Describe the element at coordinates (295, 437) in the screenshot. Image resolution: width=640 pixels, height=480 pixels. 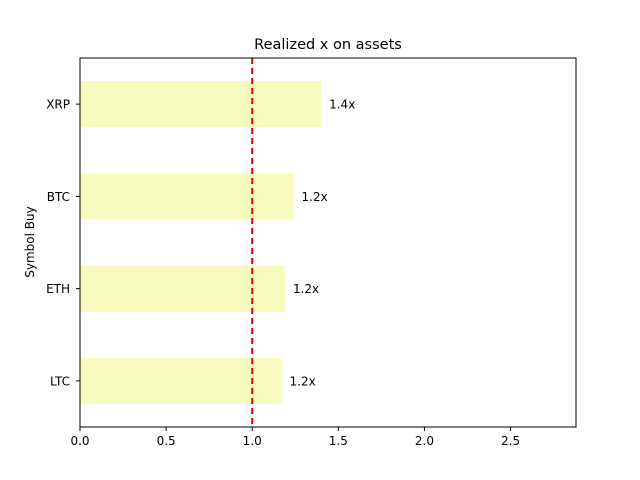
I see `x-axis-ticks: 0.0 0.5 1.0 1.5 2.0 2.5` at that location.